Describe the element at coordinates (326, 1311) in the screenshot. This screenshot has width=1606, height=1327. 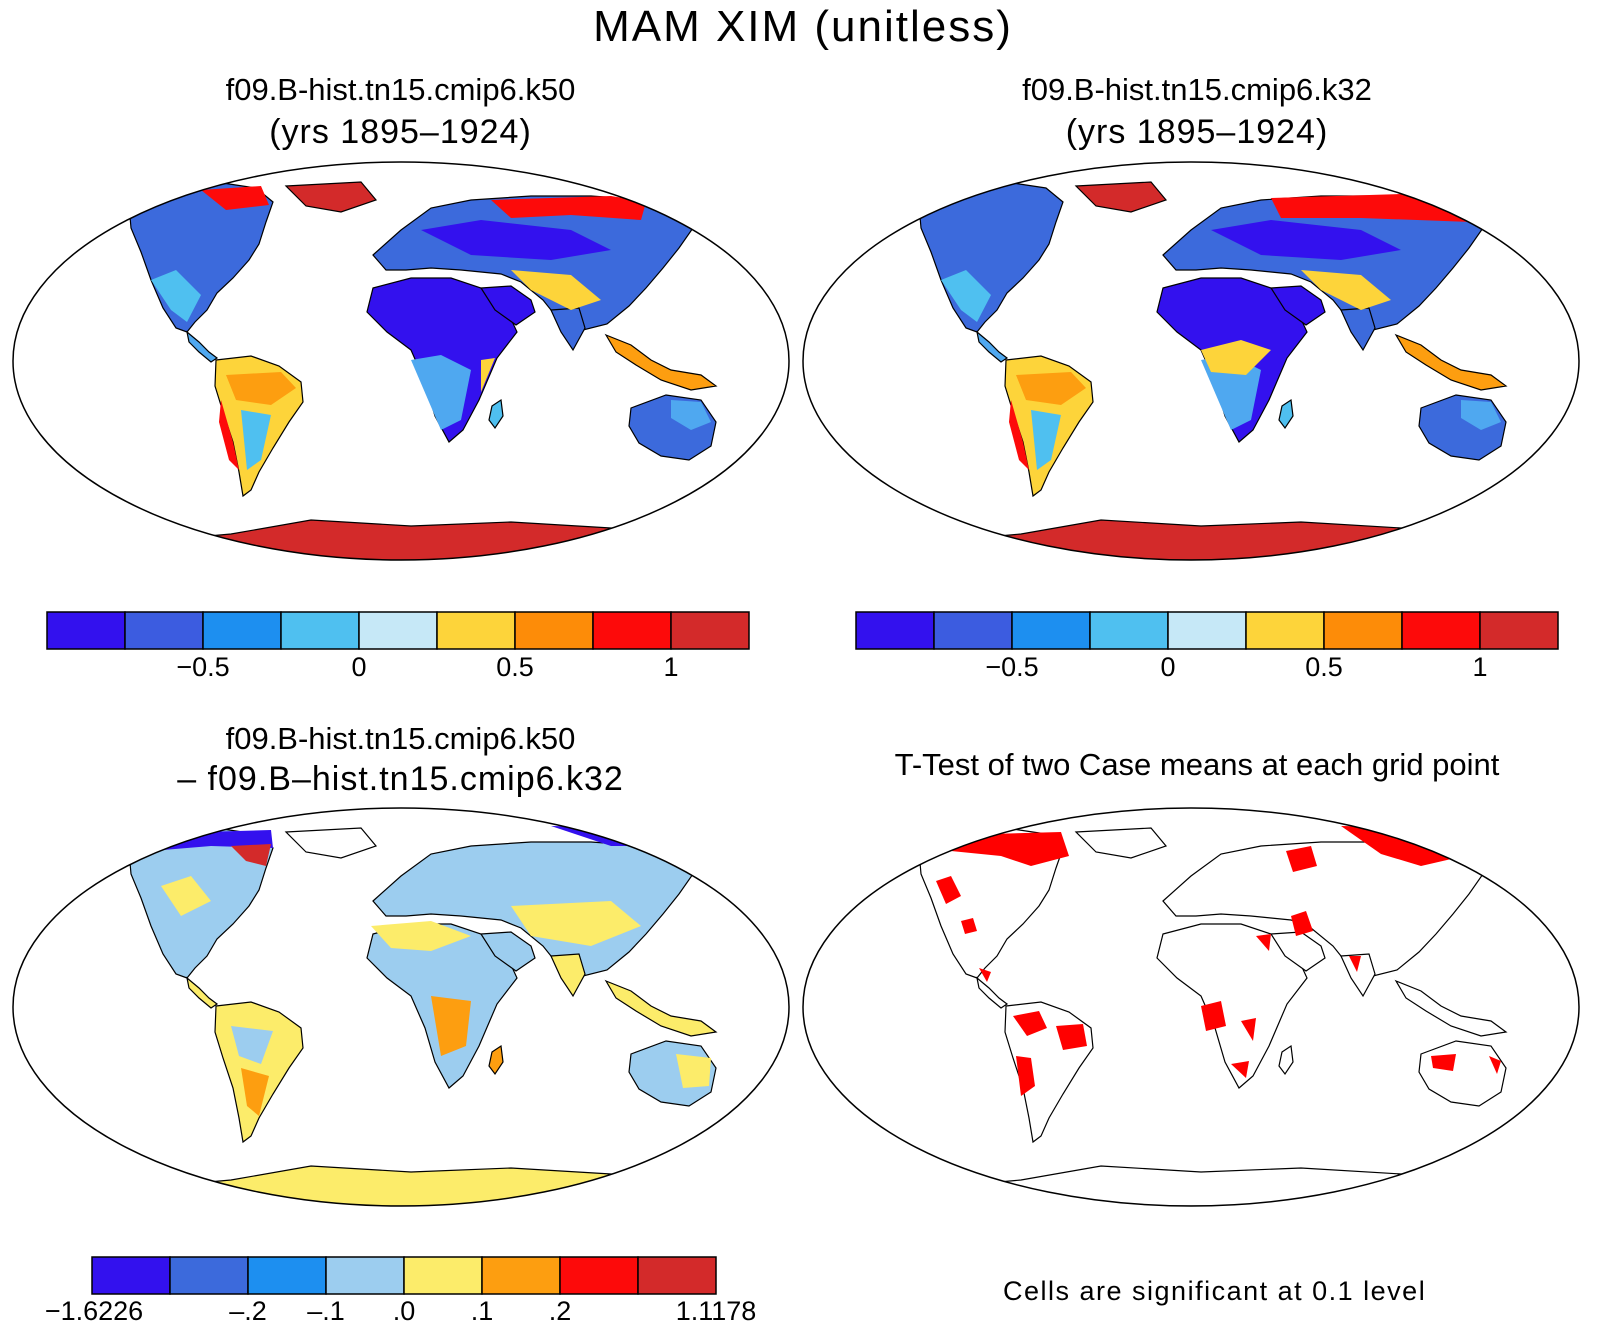
I see `colorbar-bottom-tick: –.1` at that location.